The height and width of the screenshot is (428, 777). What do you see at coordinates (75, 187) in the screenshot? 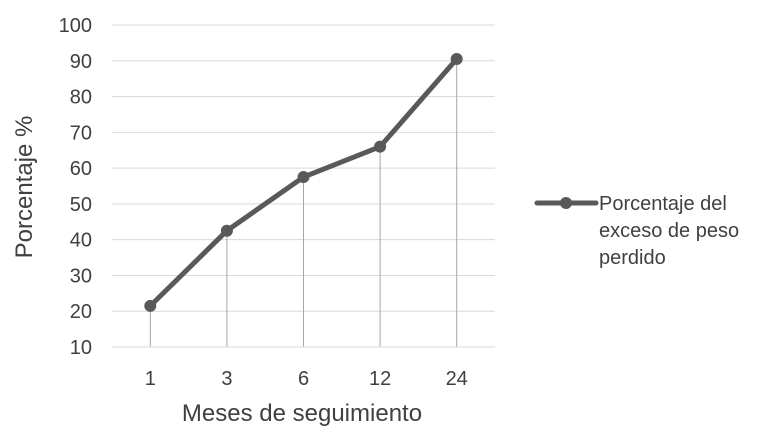
I see `y-axis-tick-labels: 10 20 30 40 50 60 70 80 90 100` at bounding box center [75, 187].